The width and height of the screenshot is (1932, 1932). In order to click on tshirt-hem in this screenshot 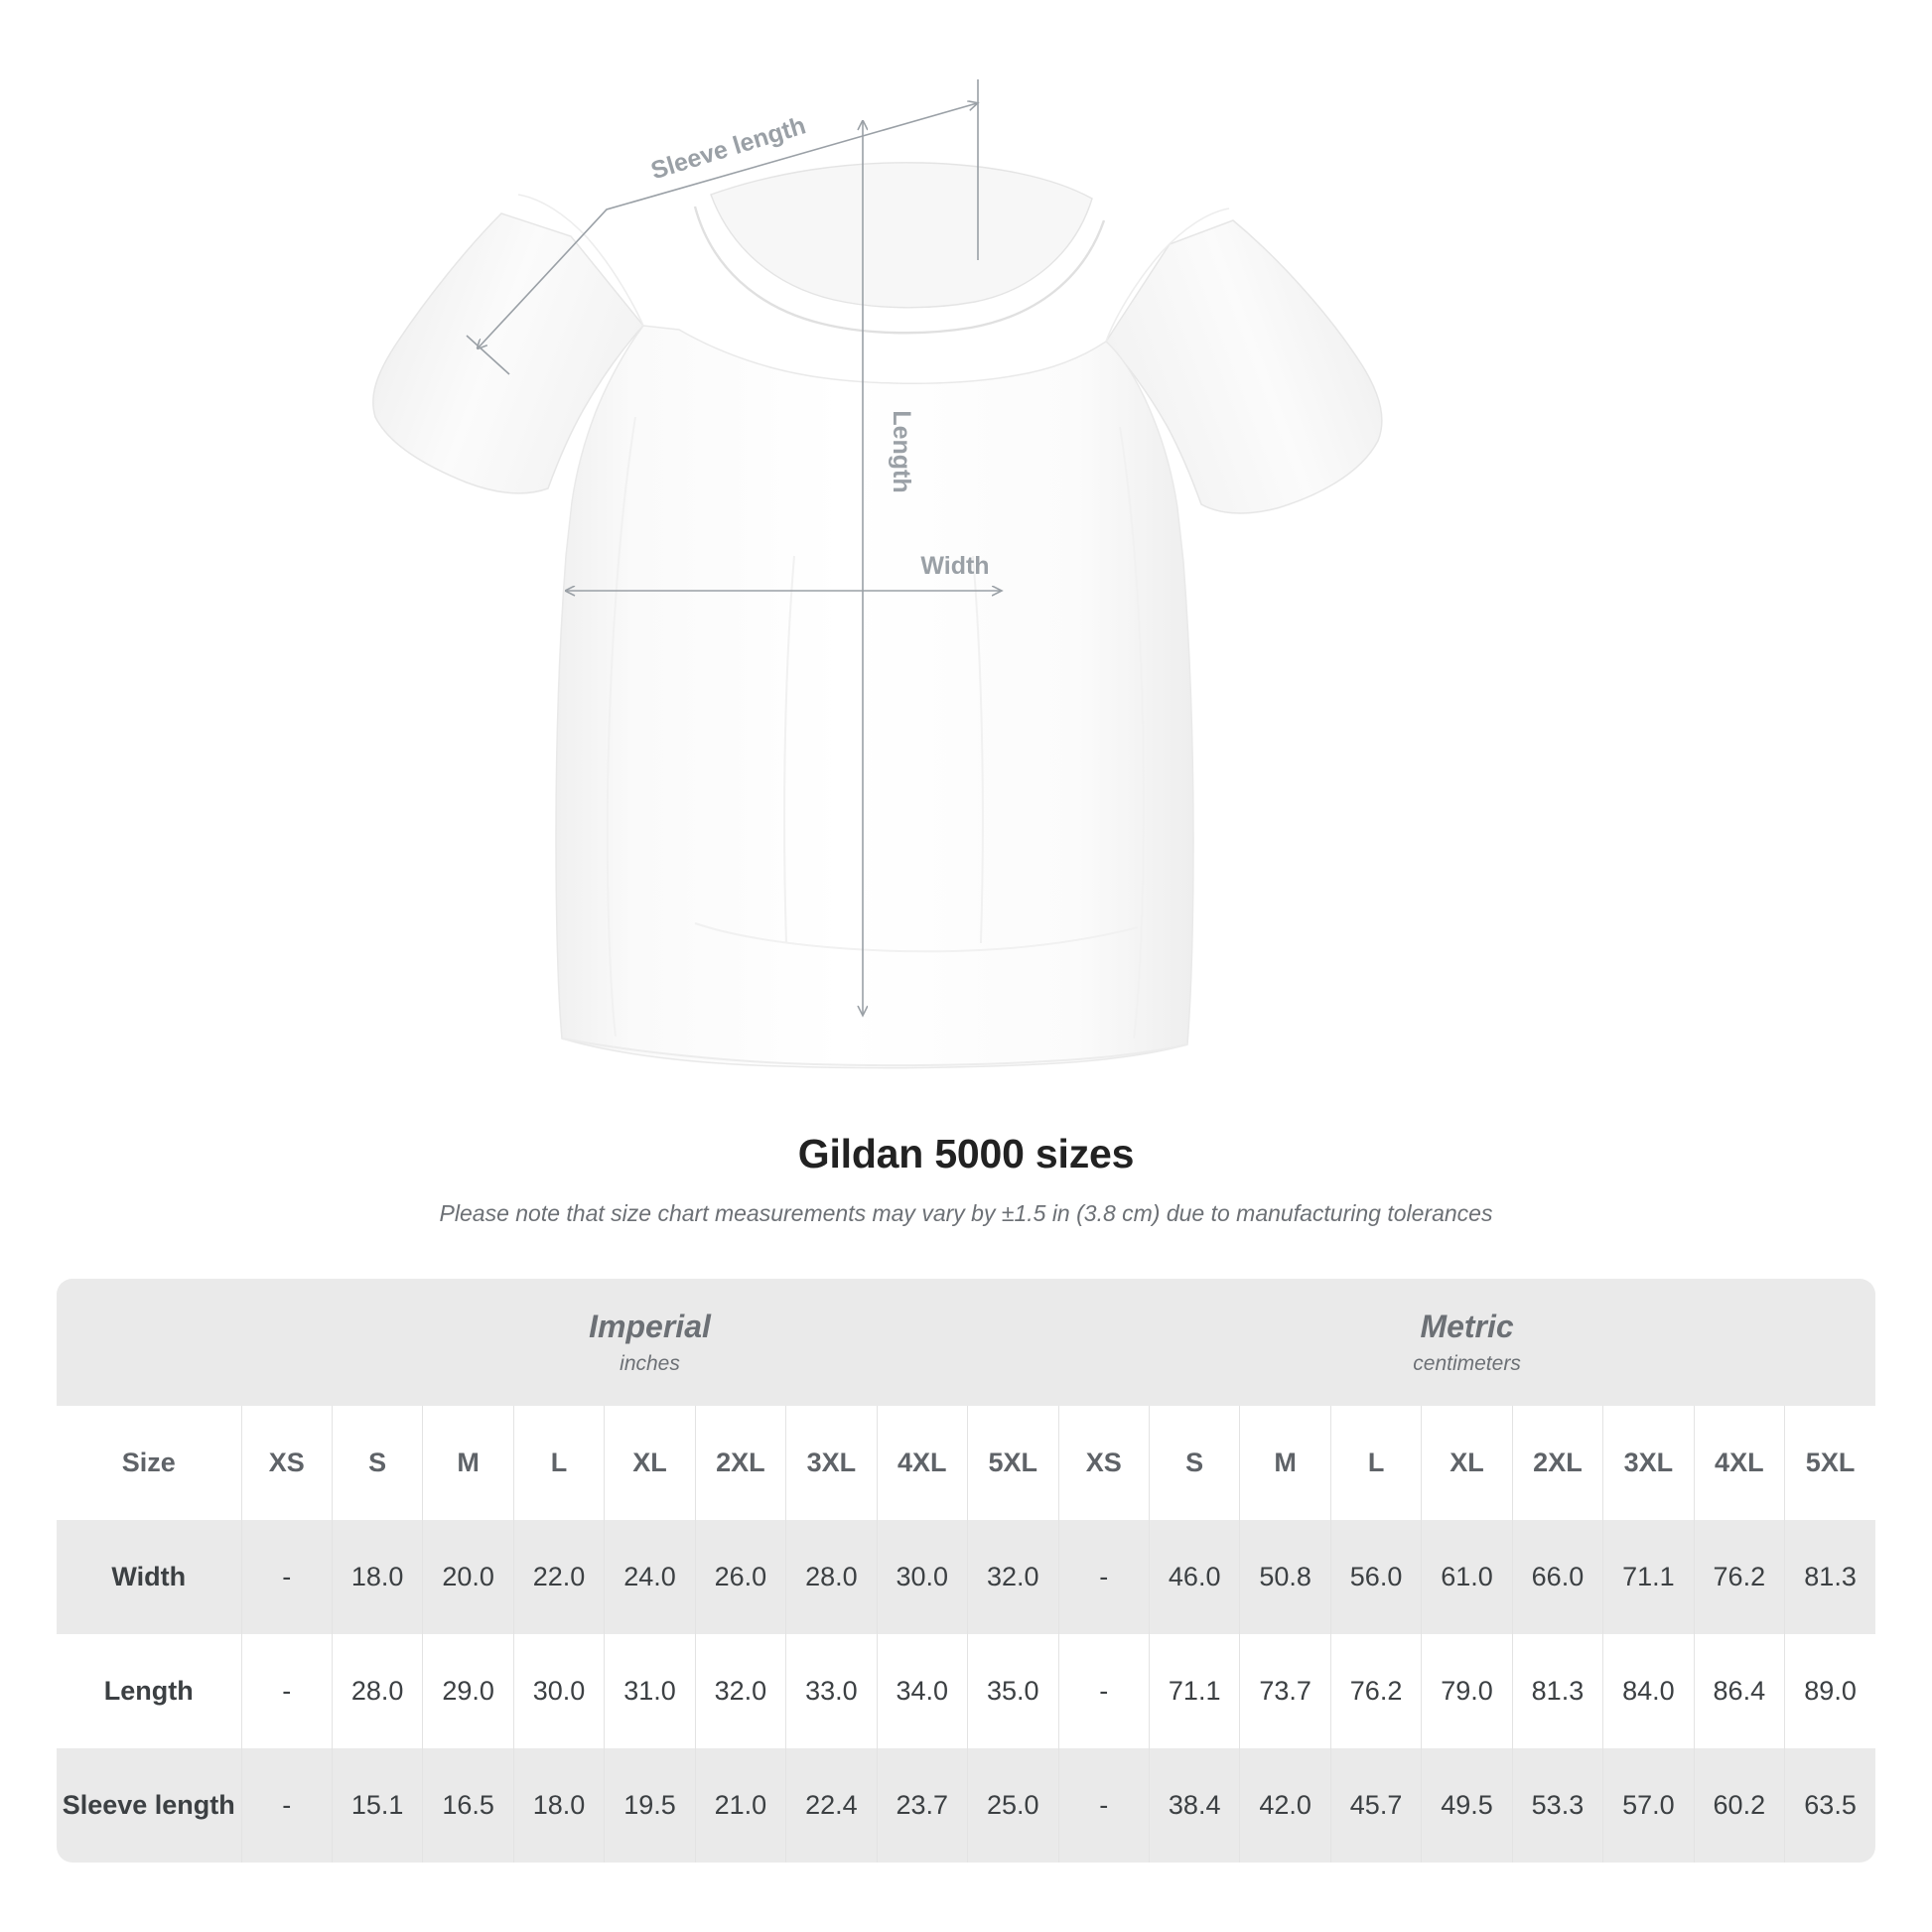, I will do `click(874, 1052)`.